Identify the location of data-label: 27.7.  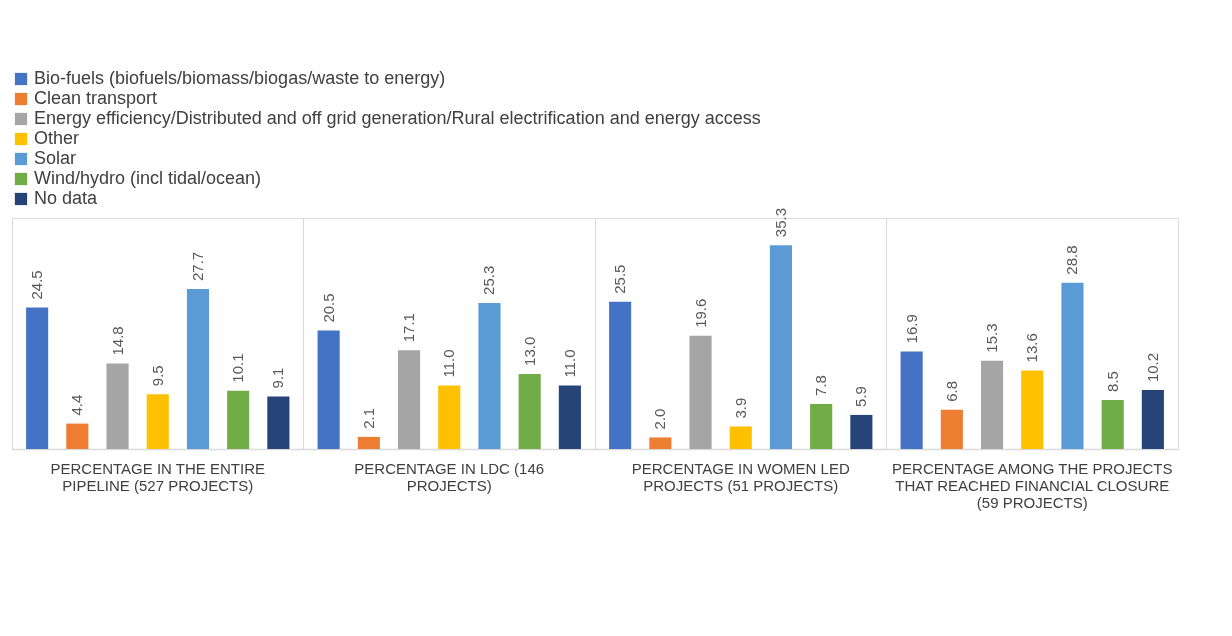
(197, 266).